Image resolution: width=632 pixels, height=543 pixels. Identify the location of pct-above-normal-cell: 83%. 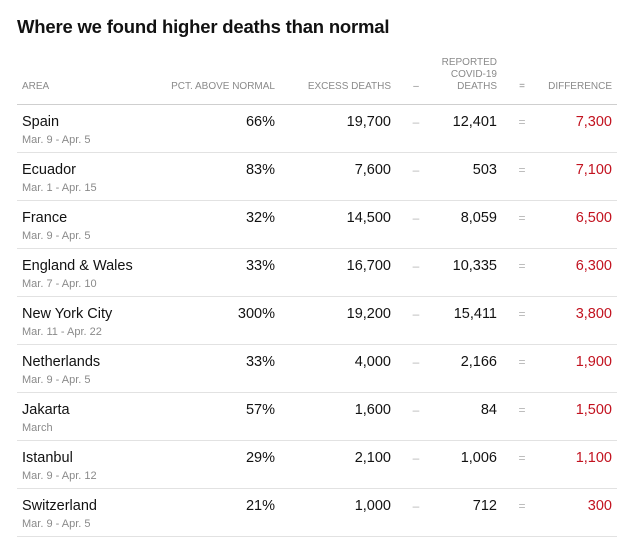
(221, 176).